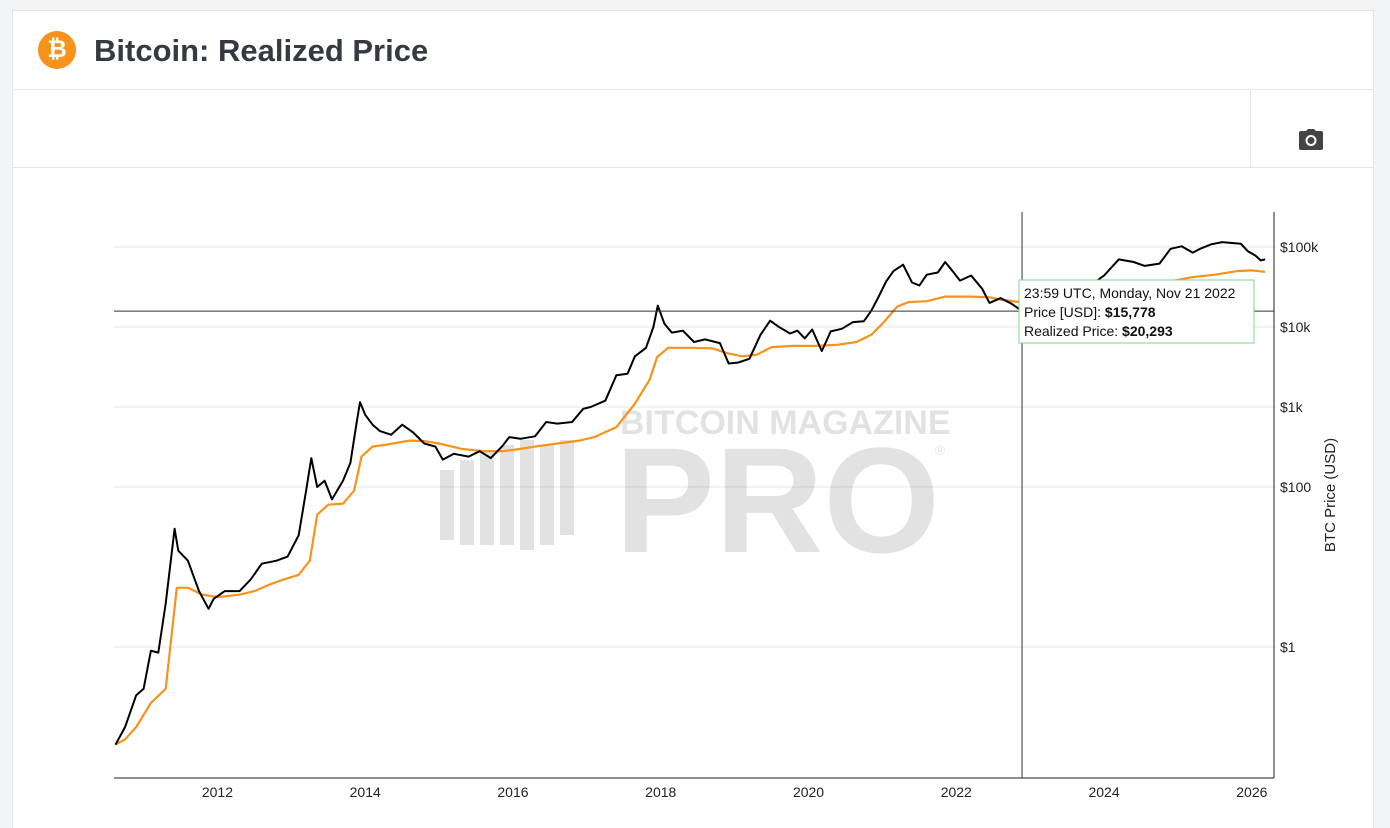 This screenshot has height=828, width=1390. I want to click on watermark-bars, so click(507, 495).